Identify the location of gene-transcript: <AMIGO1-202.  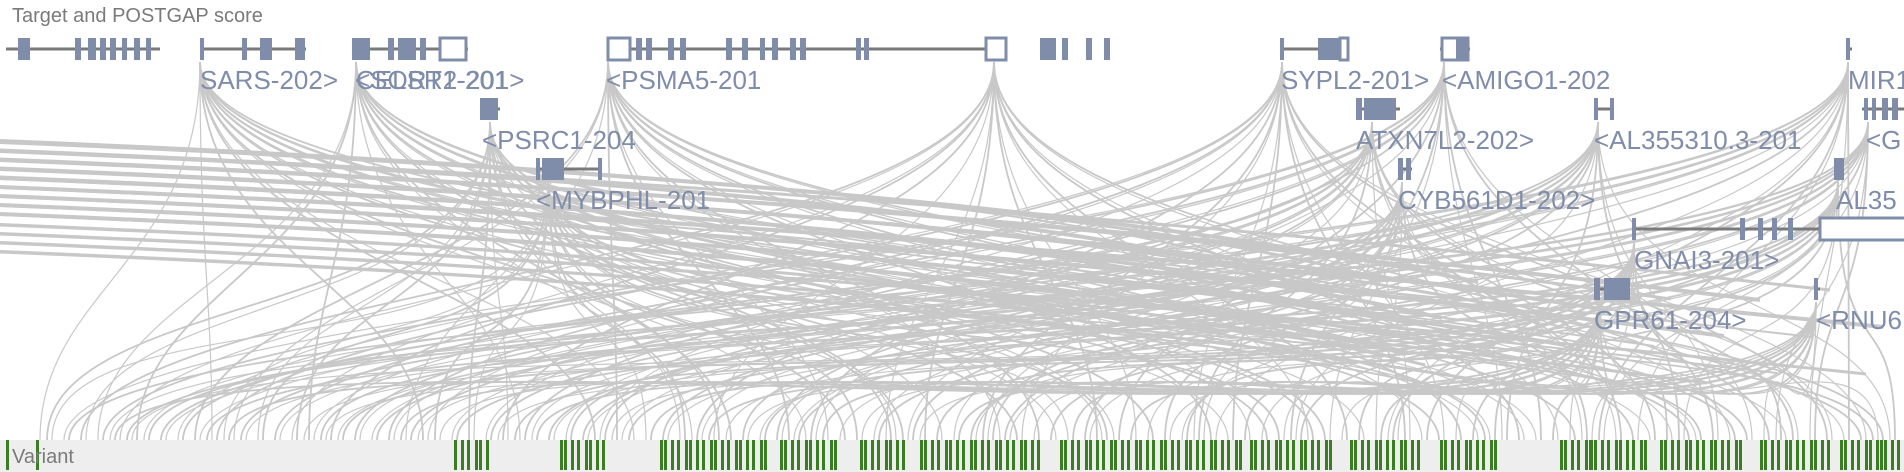
(1525, 65).